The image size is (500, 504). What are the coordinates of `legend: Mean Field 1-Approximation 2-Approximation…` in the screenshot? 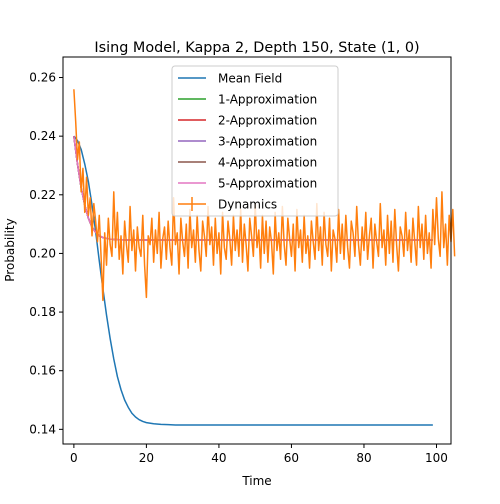 It's located at (255, 141).